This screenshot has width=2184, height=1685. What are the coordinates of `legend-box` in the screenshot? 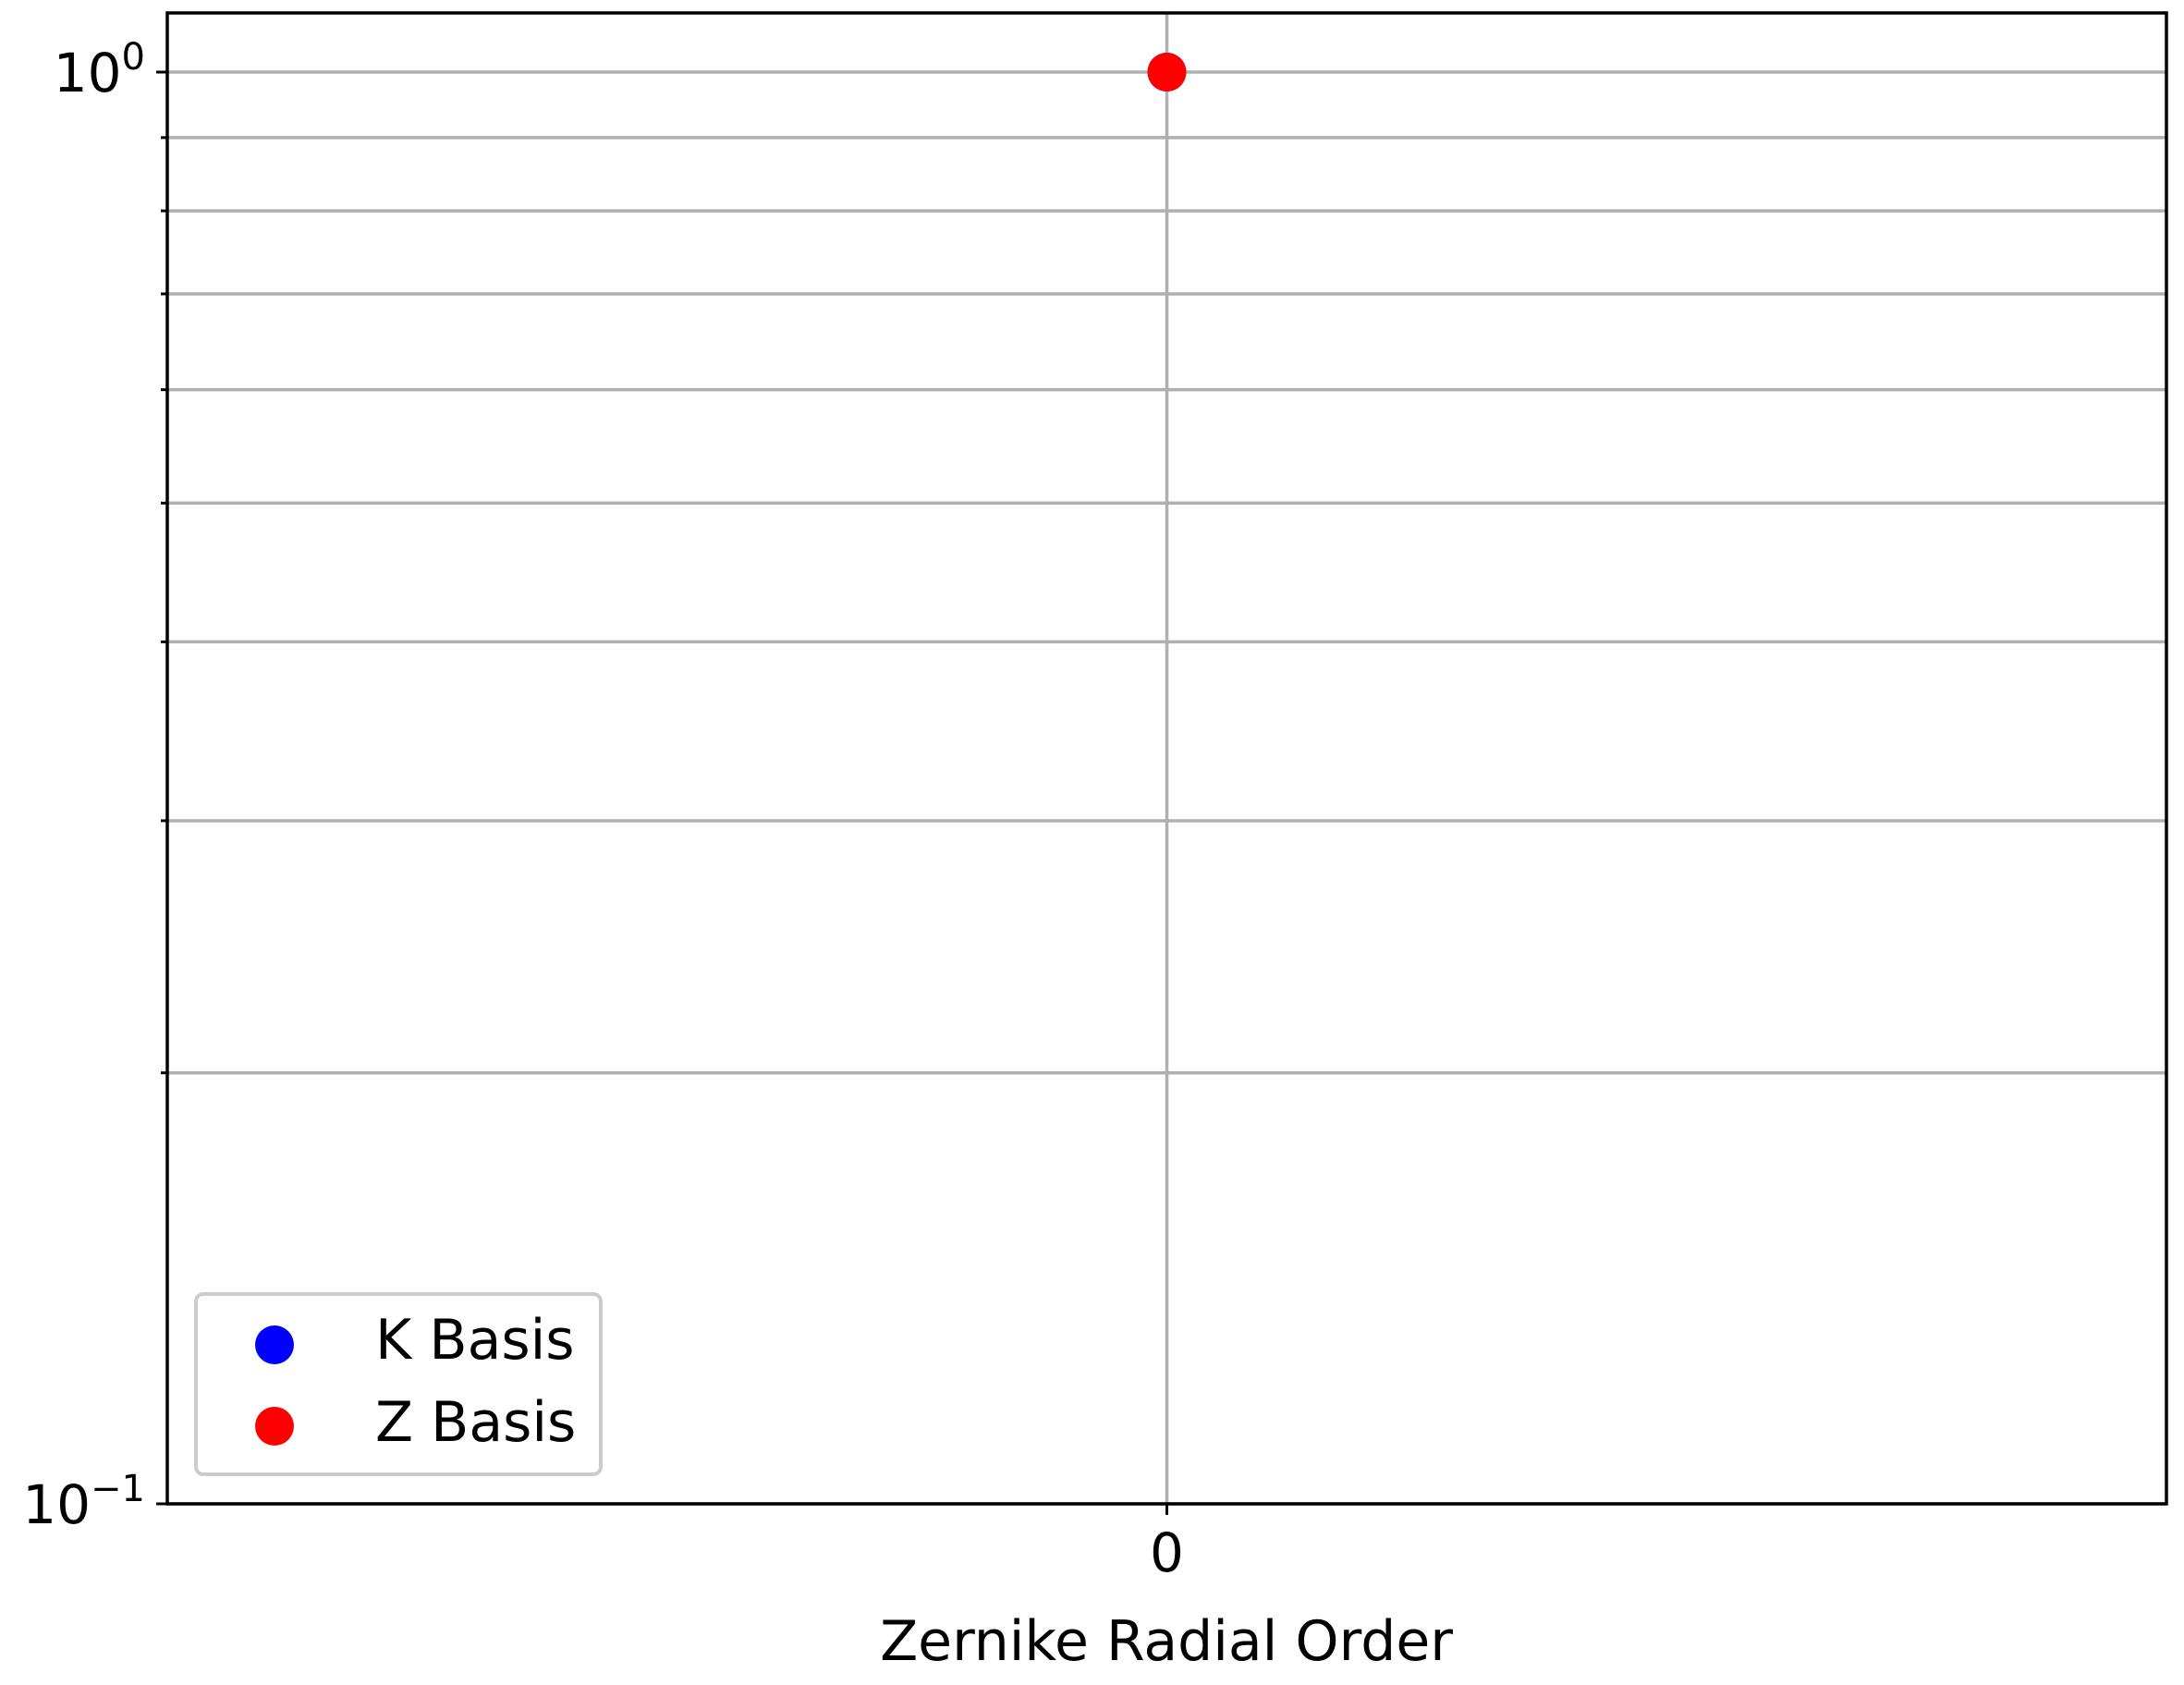 It's located at (398, 1384).